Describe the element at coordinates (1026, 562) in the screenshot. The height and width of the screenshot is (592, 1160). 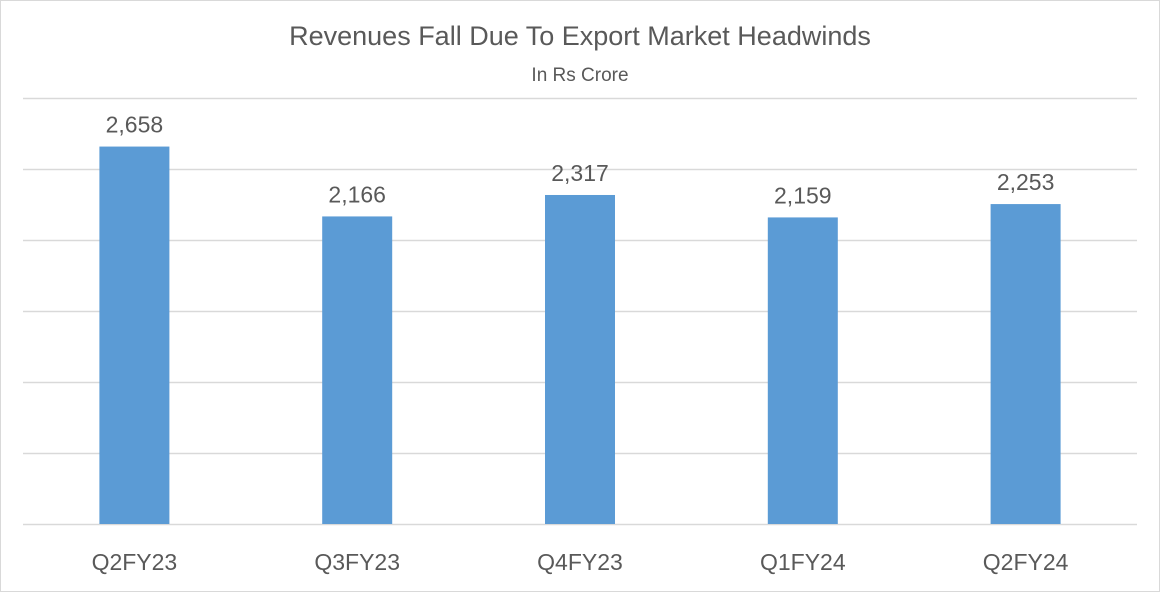
I see `x-tick-label: Q2FY24` at that location.